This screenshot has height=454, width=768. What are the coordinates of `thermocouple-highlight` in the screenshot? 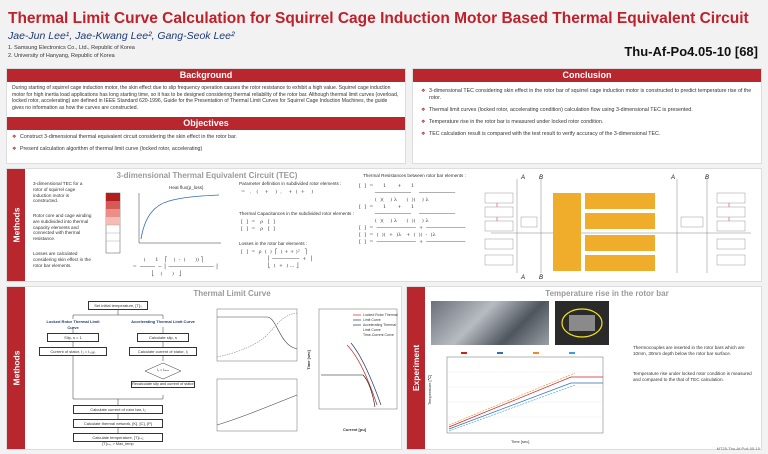 It's located at (582, 323).